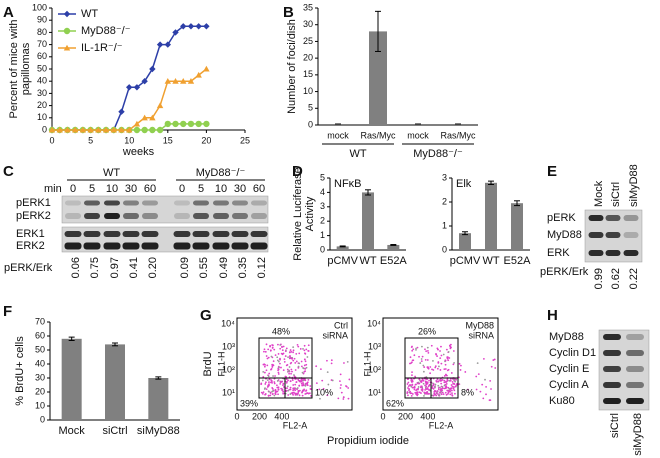  What do you see at coordinates (308, 74) in the screenshot?
I see `y-tick-label: 15` at bounding box center [308, 74].